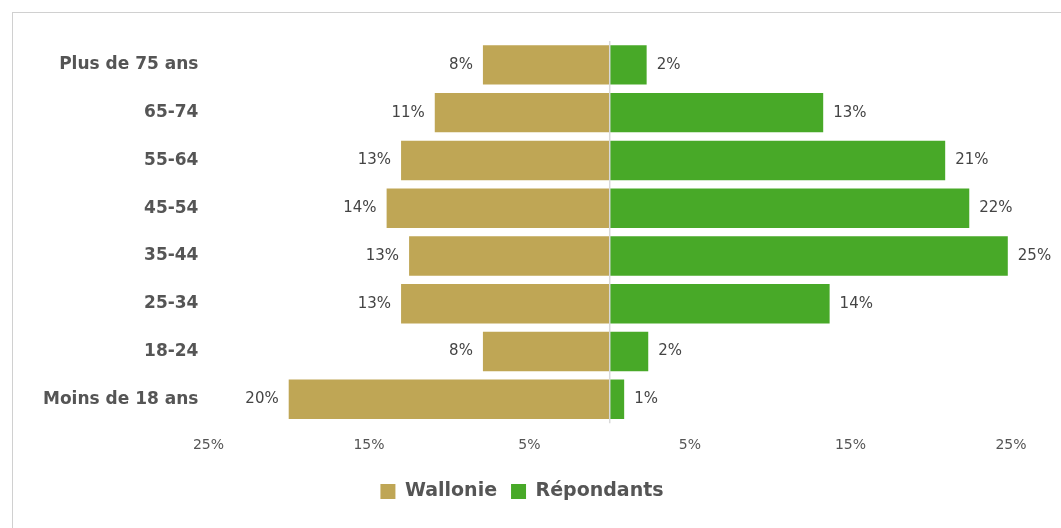  What do you see at coordinates (408, 111) in the screenshot?
I see `data-label: 11%` at bounding box center [408, 111].